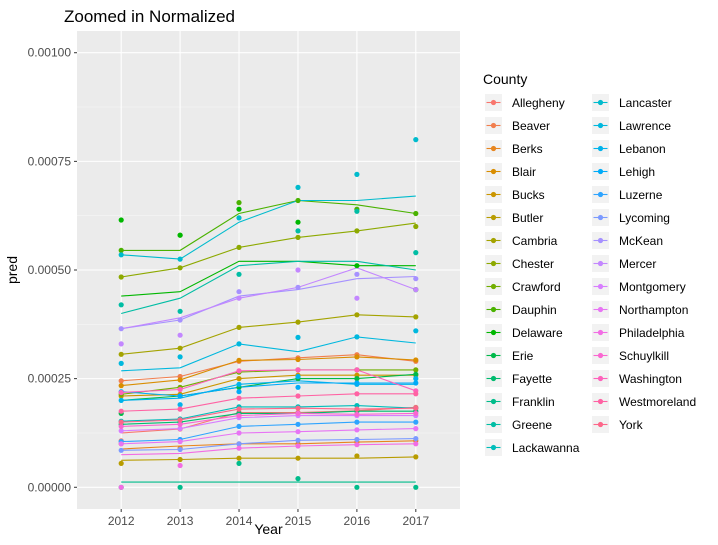  What do you see at coordinates (121, 392) in the screenshot?
I see `data-point-washington` at bounding box center [121, 392].